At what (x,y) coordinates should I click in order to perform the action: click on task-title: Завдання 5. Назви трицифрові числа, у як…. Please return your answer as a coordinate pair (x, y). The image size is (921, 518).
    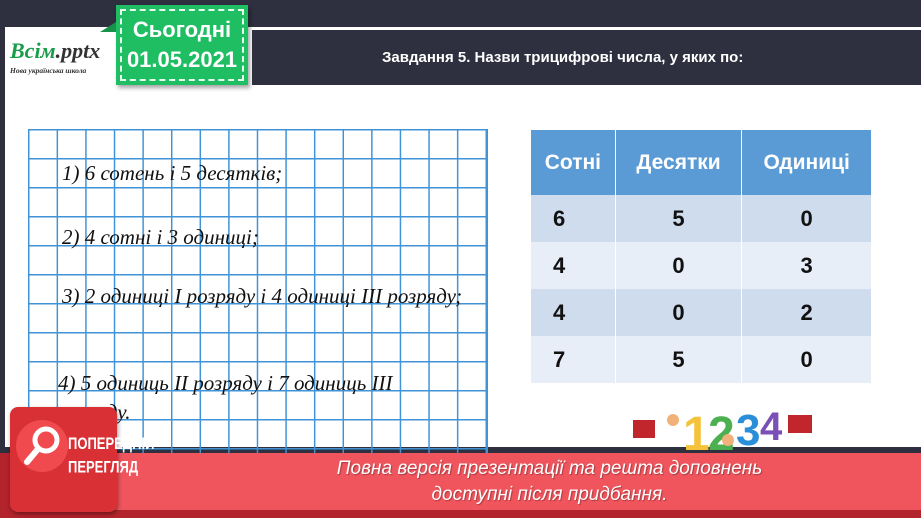
    Looking at the image, I should click on (563, 57).